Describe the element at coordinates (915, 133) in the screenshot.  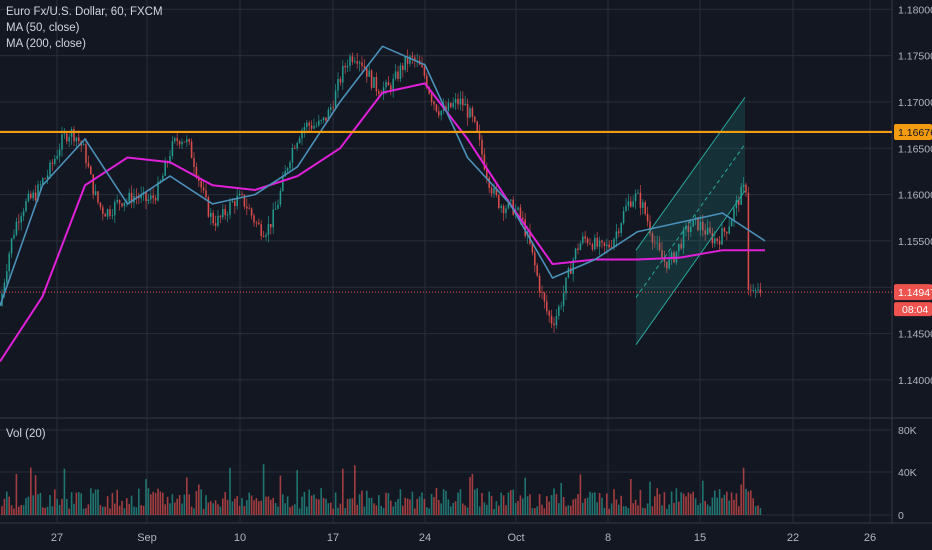
I see `resistance-price-label: 1.16676` at that location.